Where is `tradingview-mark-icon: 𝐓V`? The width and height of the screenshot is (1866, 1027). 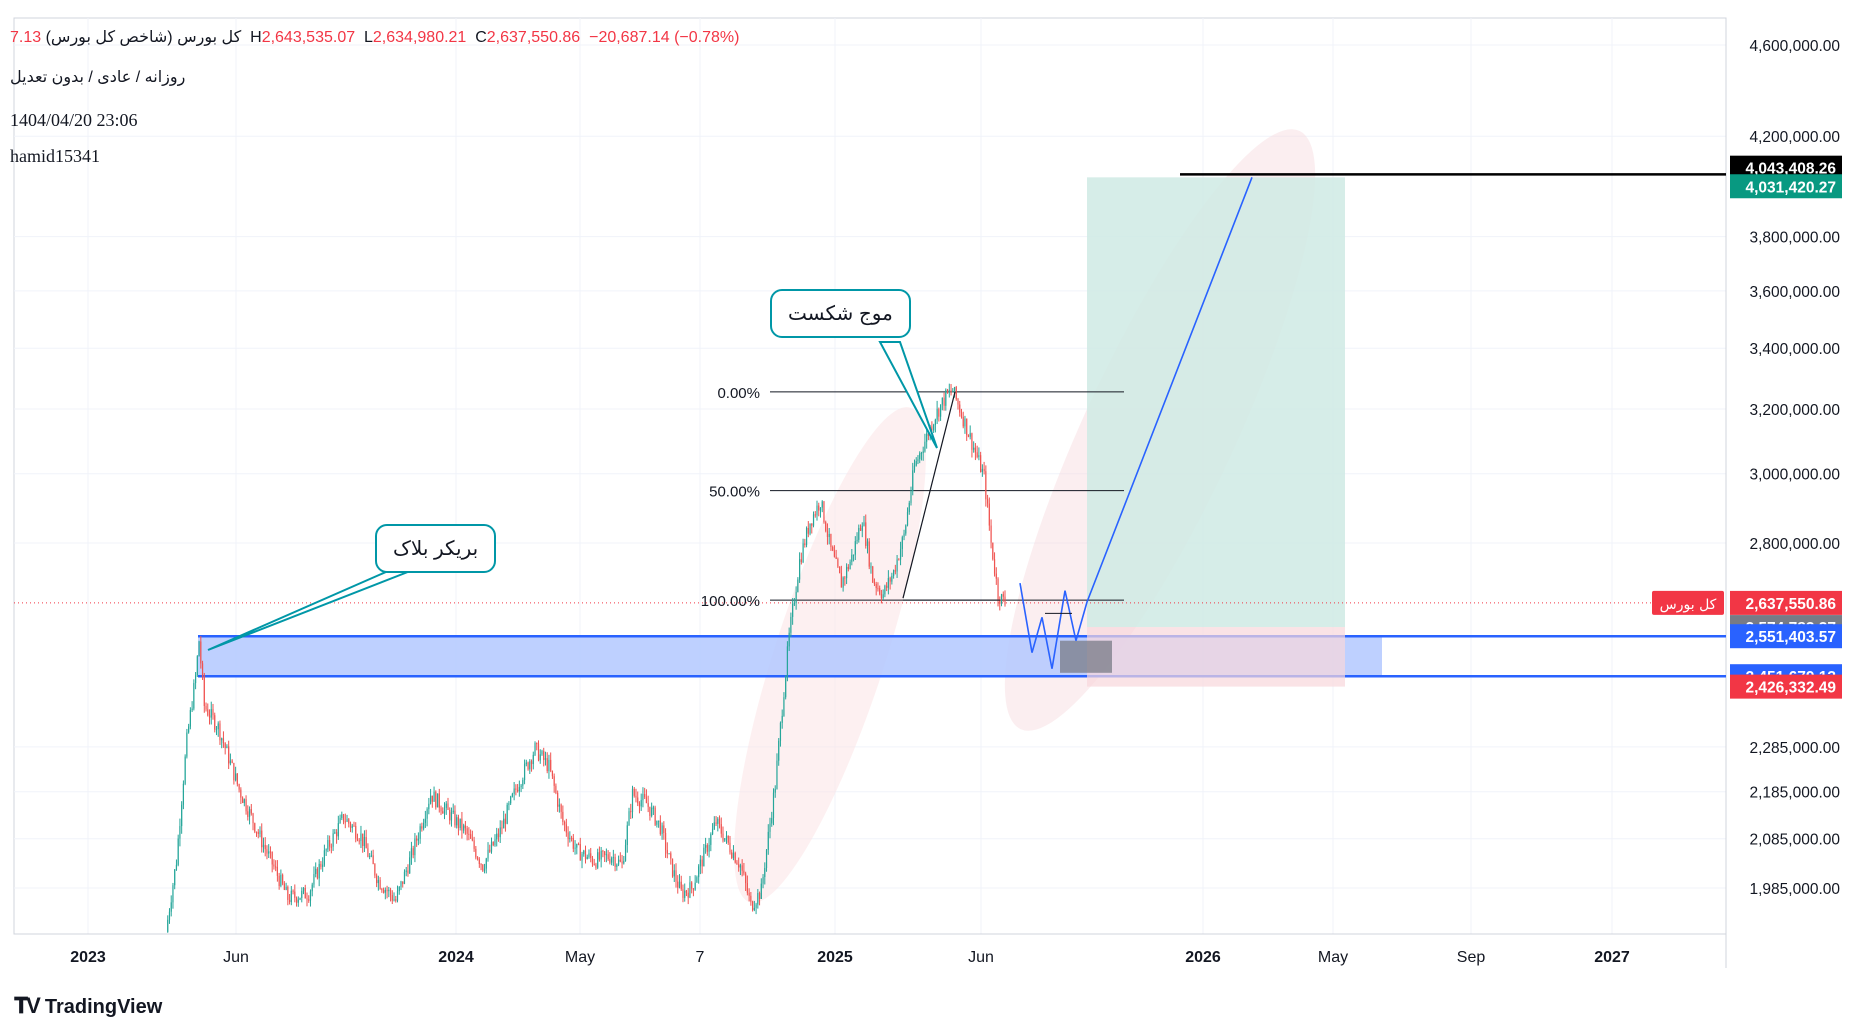
tradingview-mark-icon: 𝐓V is located at coordinates (27, 1005).